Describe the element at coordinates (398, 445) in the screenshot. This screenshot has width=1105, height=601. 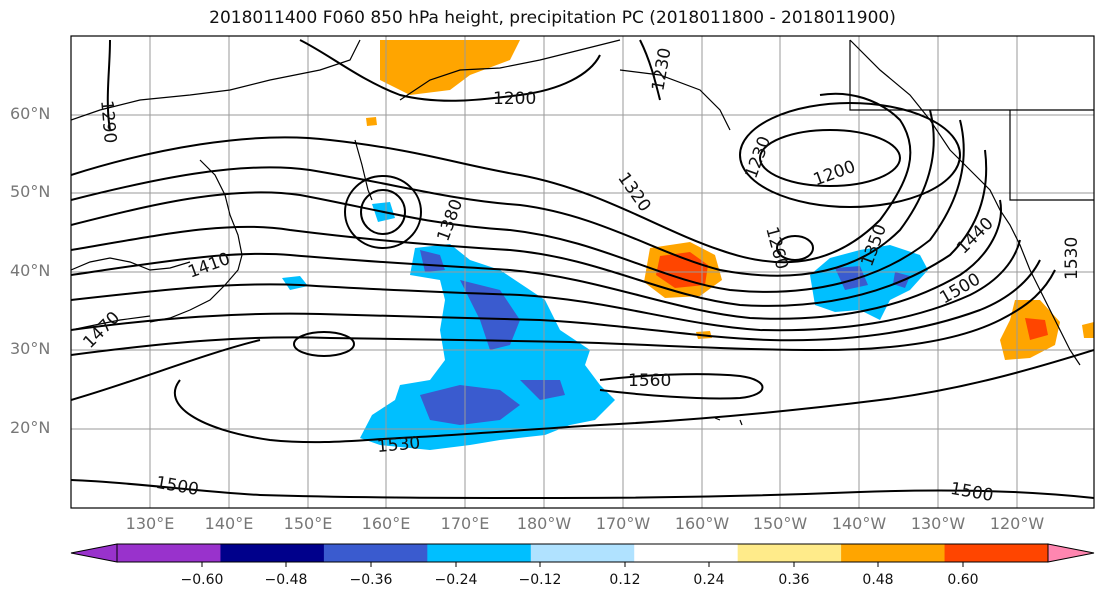
I see `contour-label-1530-south: 1530` at that location.